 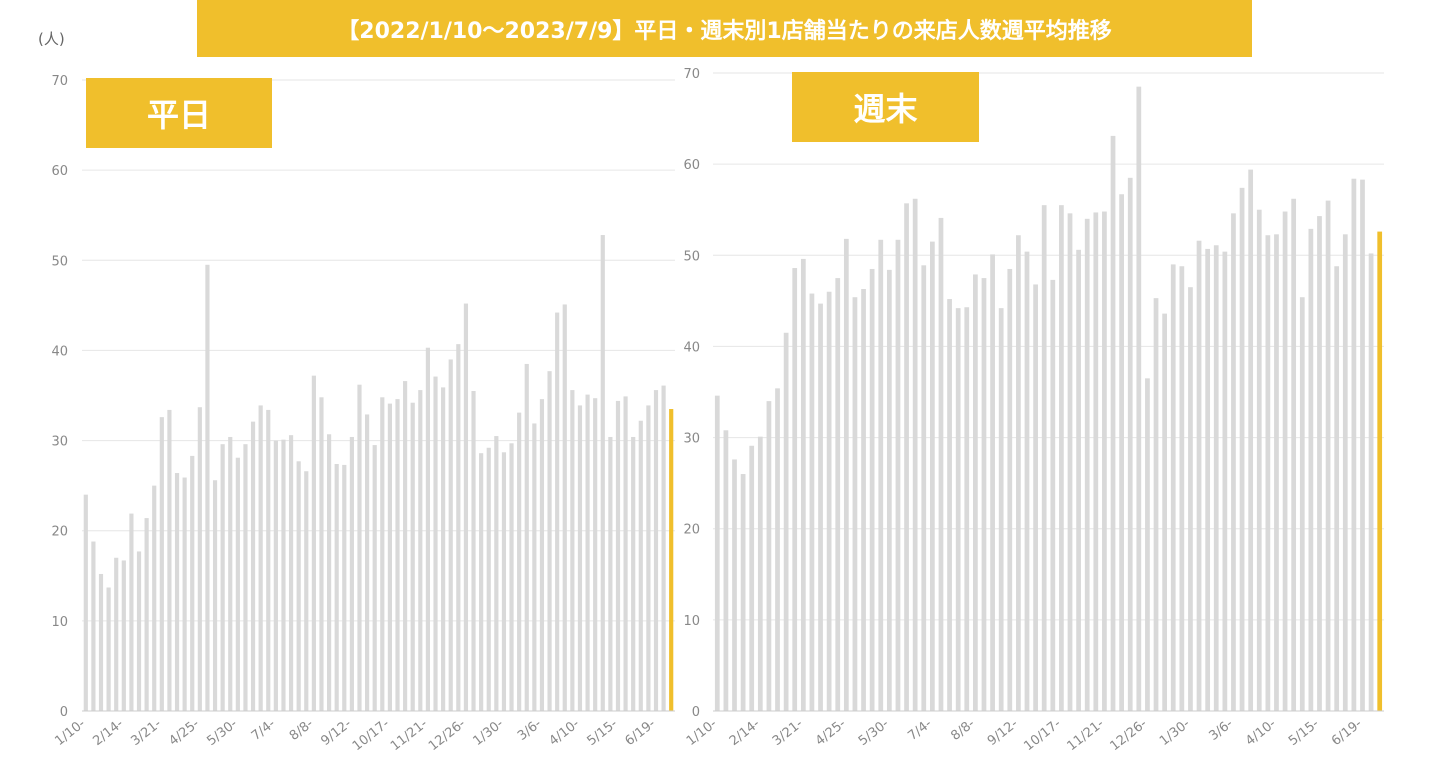 What do you see at coordinates (70, 732) in the screenshot?
I see `x-tick-label: 1/10-` at bounding box center [70, 732].